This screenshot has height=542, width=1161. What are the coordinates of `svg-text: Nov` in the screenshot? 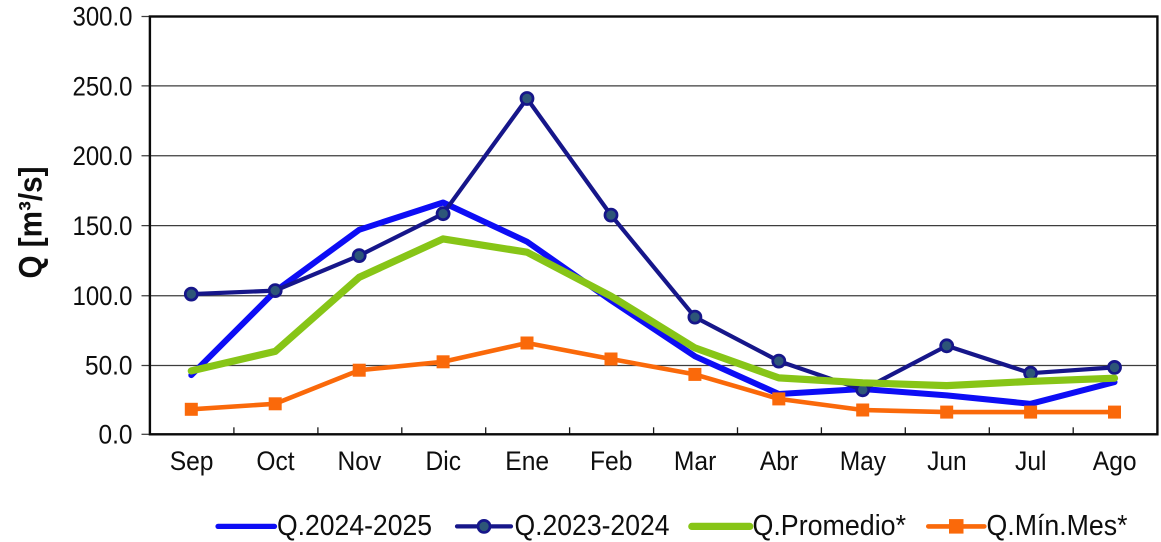 It's located at (360, 461).